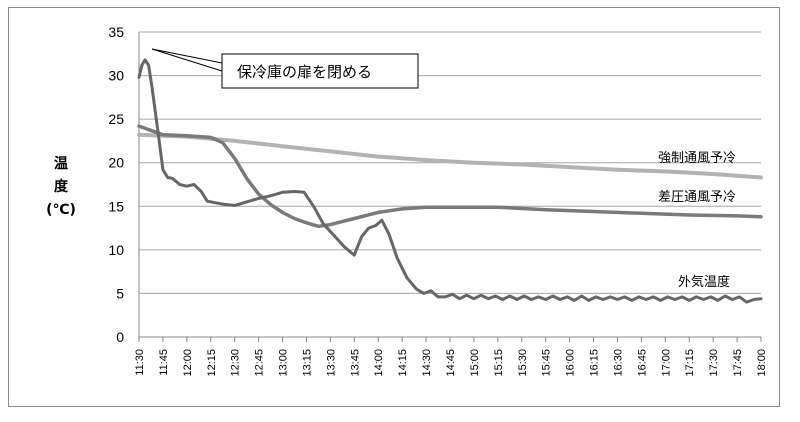 The width and height of the screenshot is (800, 422). What do you see at coordinates (331, 363) in the screenshot?
I see `x-tick-label: 13:30` at bounding box center [331, 363].